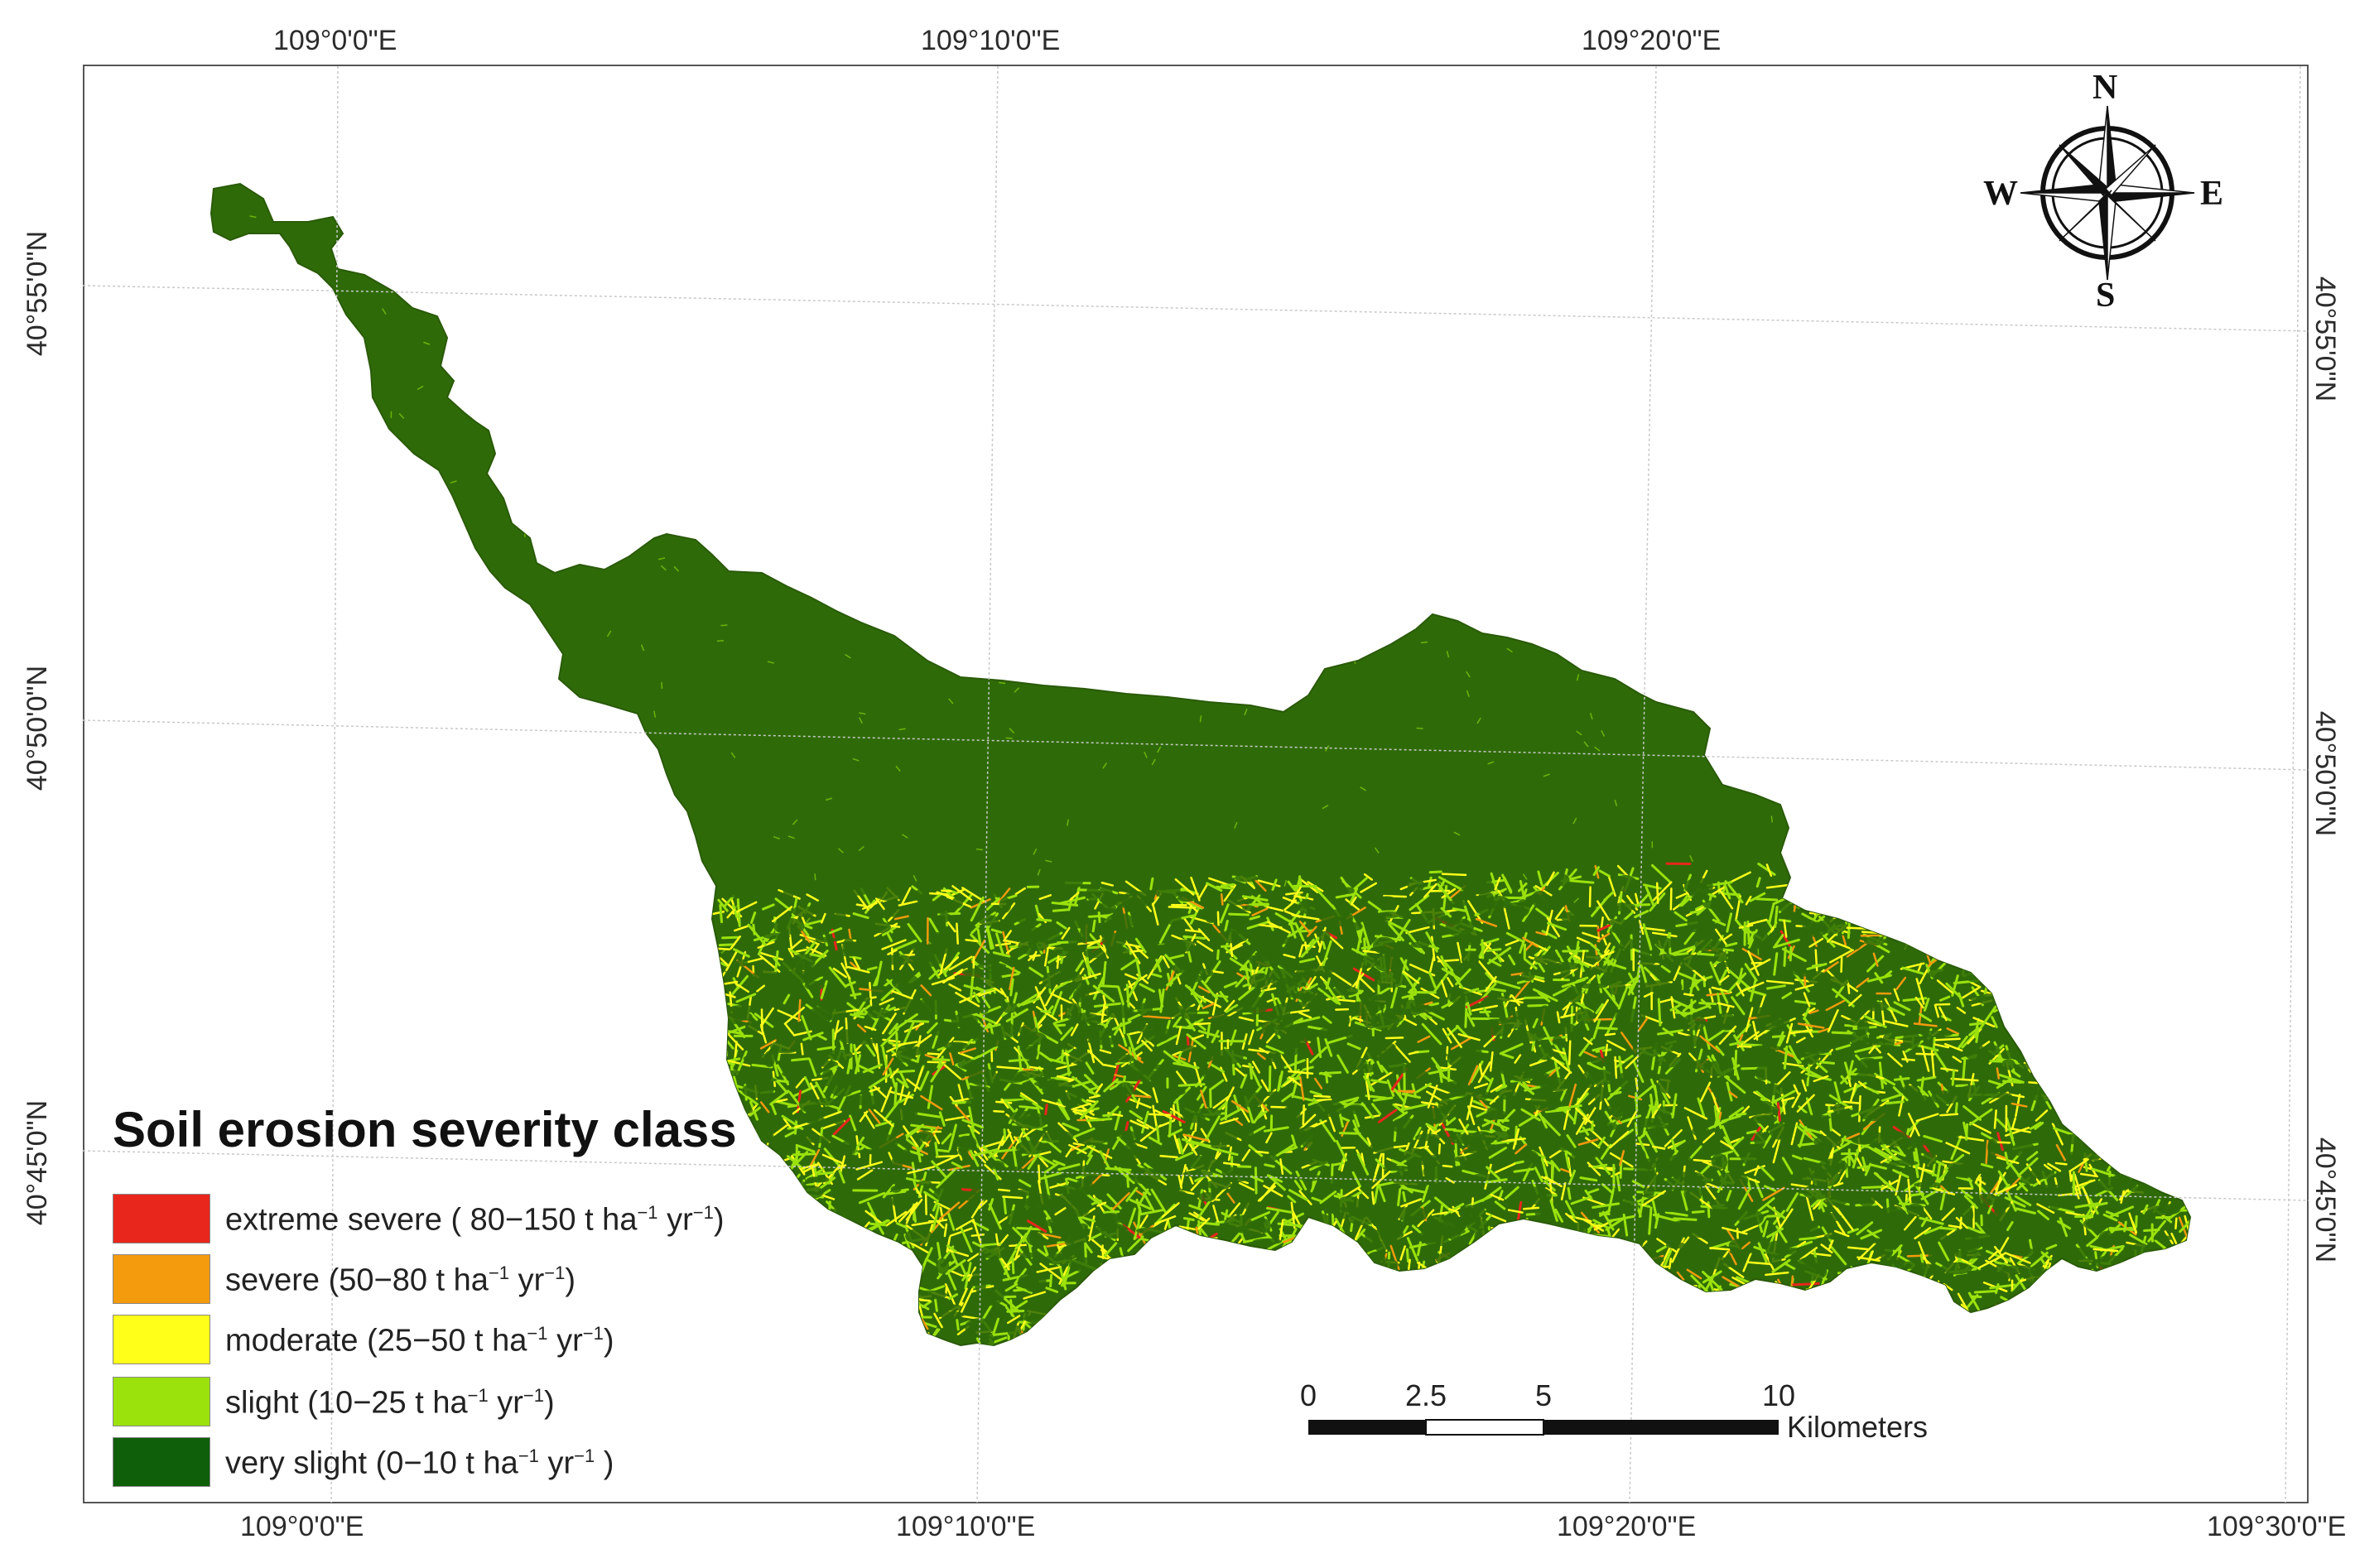 The image size is (2379, 1568). What do you see at coordinates (991, 40) in the screenshot?
I see `lon-tick-top: 109°10'0"E` at bounding box center [991, 40].